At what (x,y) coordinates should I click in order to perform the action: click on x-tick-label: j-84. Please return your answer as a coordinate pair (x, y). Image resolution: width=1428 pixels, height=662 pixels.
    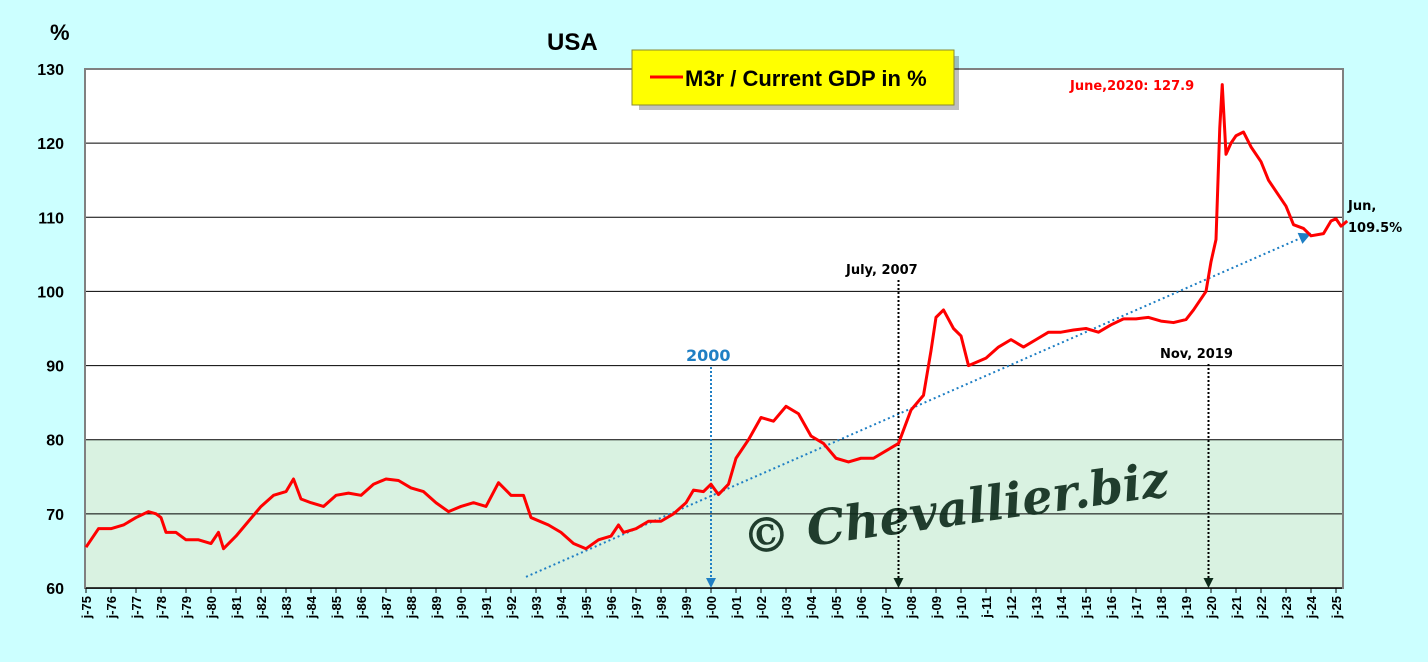
    Looking at the image, I should click on (311, 607).